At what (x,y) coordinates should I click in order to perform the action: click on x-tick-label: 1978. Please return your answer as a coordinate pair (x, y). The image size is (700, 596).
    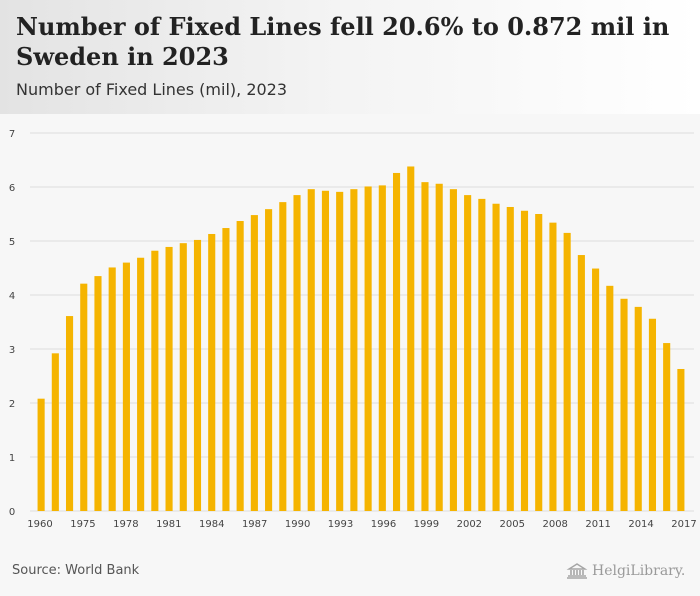
    Looking at the image, I should click on (125, 524).